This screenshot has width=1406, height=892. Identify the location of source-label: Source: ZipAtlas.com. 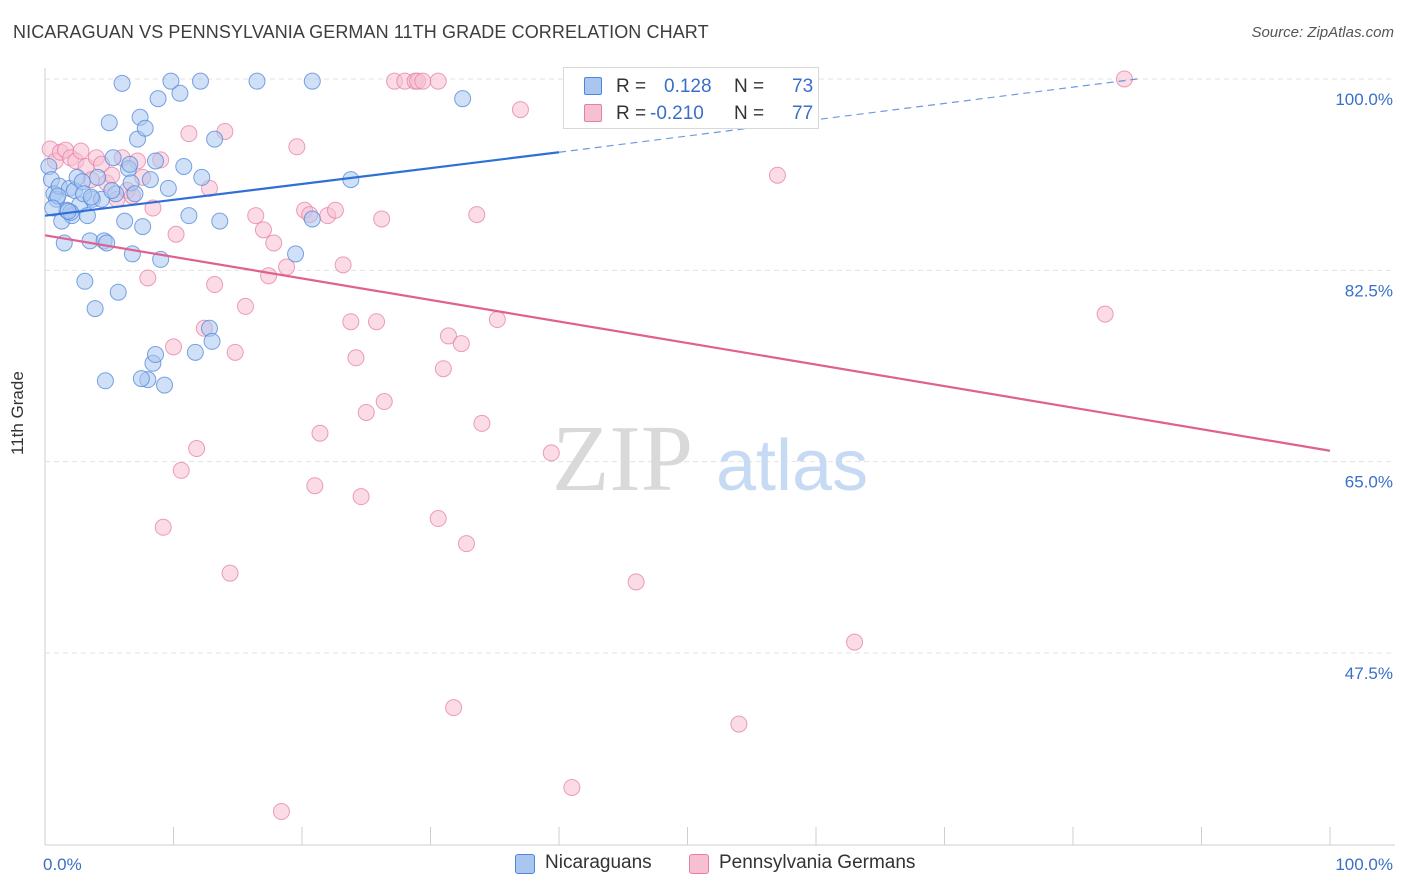
(1322, 32).